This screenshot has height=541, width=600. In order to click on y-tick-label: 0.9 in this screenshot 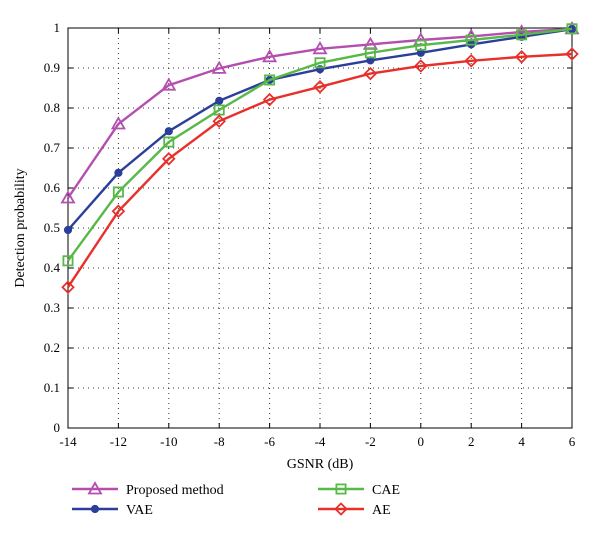, I will do `click(52, 67)`.